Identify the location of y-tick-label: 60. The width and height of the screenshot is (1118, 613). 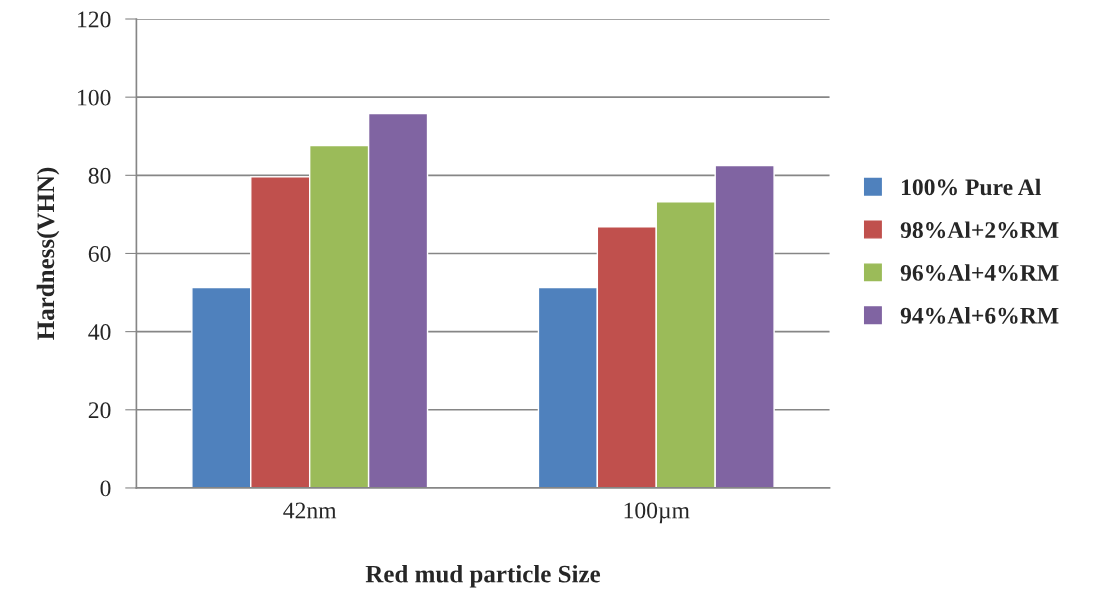
(99, 253).